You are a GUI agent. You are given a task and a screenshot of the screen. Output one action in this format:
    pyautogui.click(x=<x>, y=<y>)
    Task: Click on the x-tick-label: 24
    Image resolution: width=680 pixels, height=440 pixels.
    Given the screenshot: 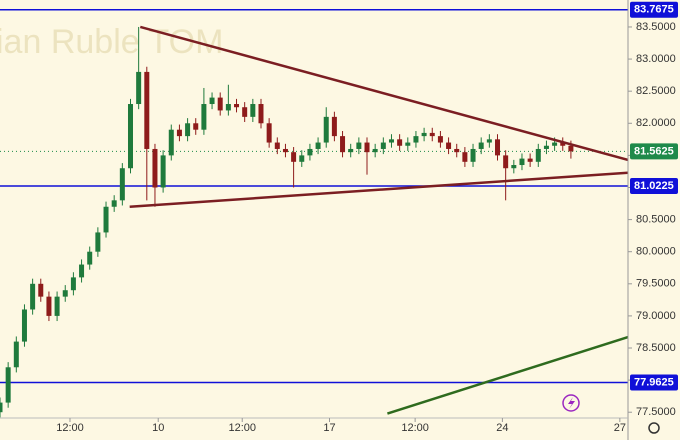 What is the action you would take?
    pyautogui.click(x=502, y=428)
    